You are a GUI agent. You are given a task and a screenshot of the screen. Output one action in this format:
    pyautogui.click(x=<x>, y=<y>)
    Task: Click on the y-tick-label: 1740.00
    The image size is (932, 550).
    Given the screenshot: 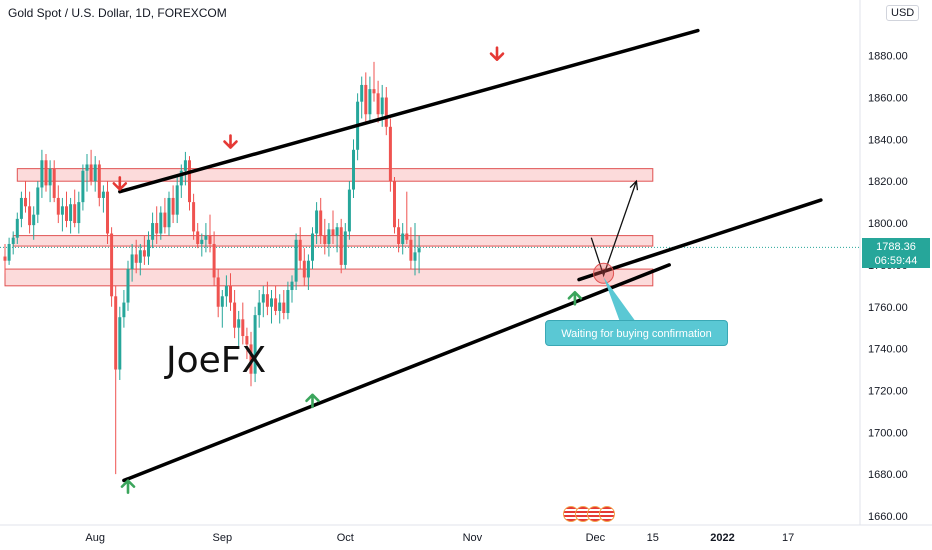 What is the action you would take?
    pyautogui.click(x=888, y=350)
    